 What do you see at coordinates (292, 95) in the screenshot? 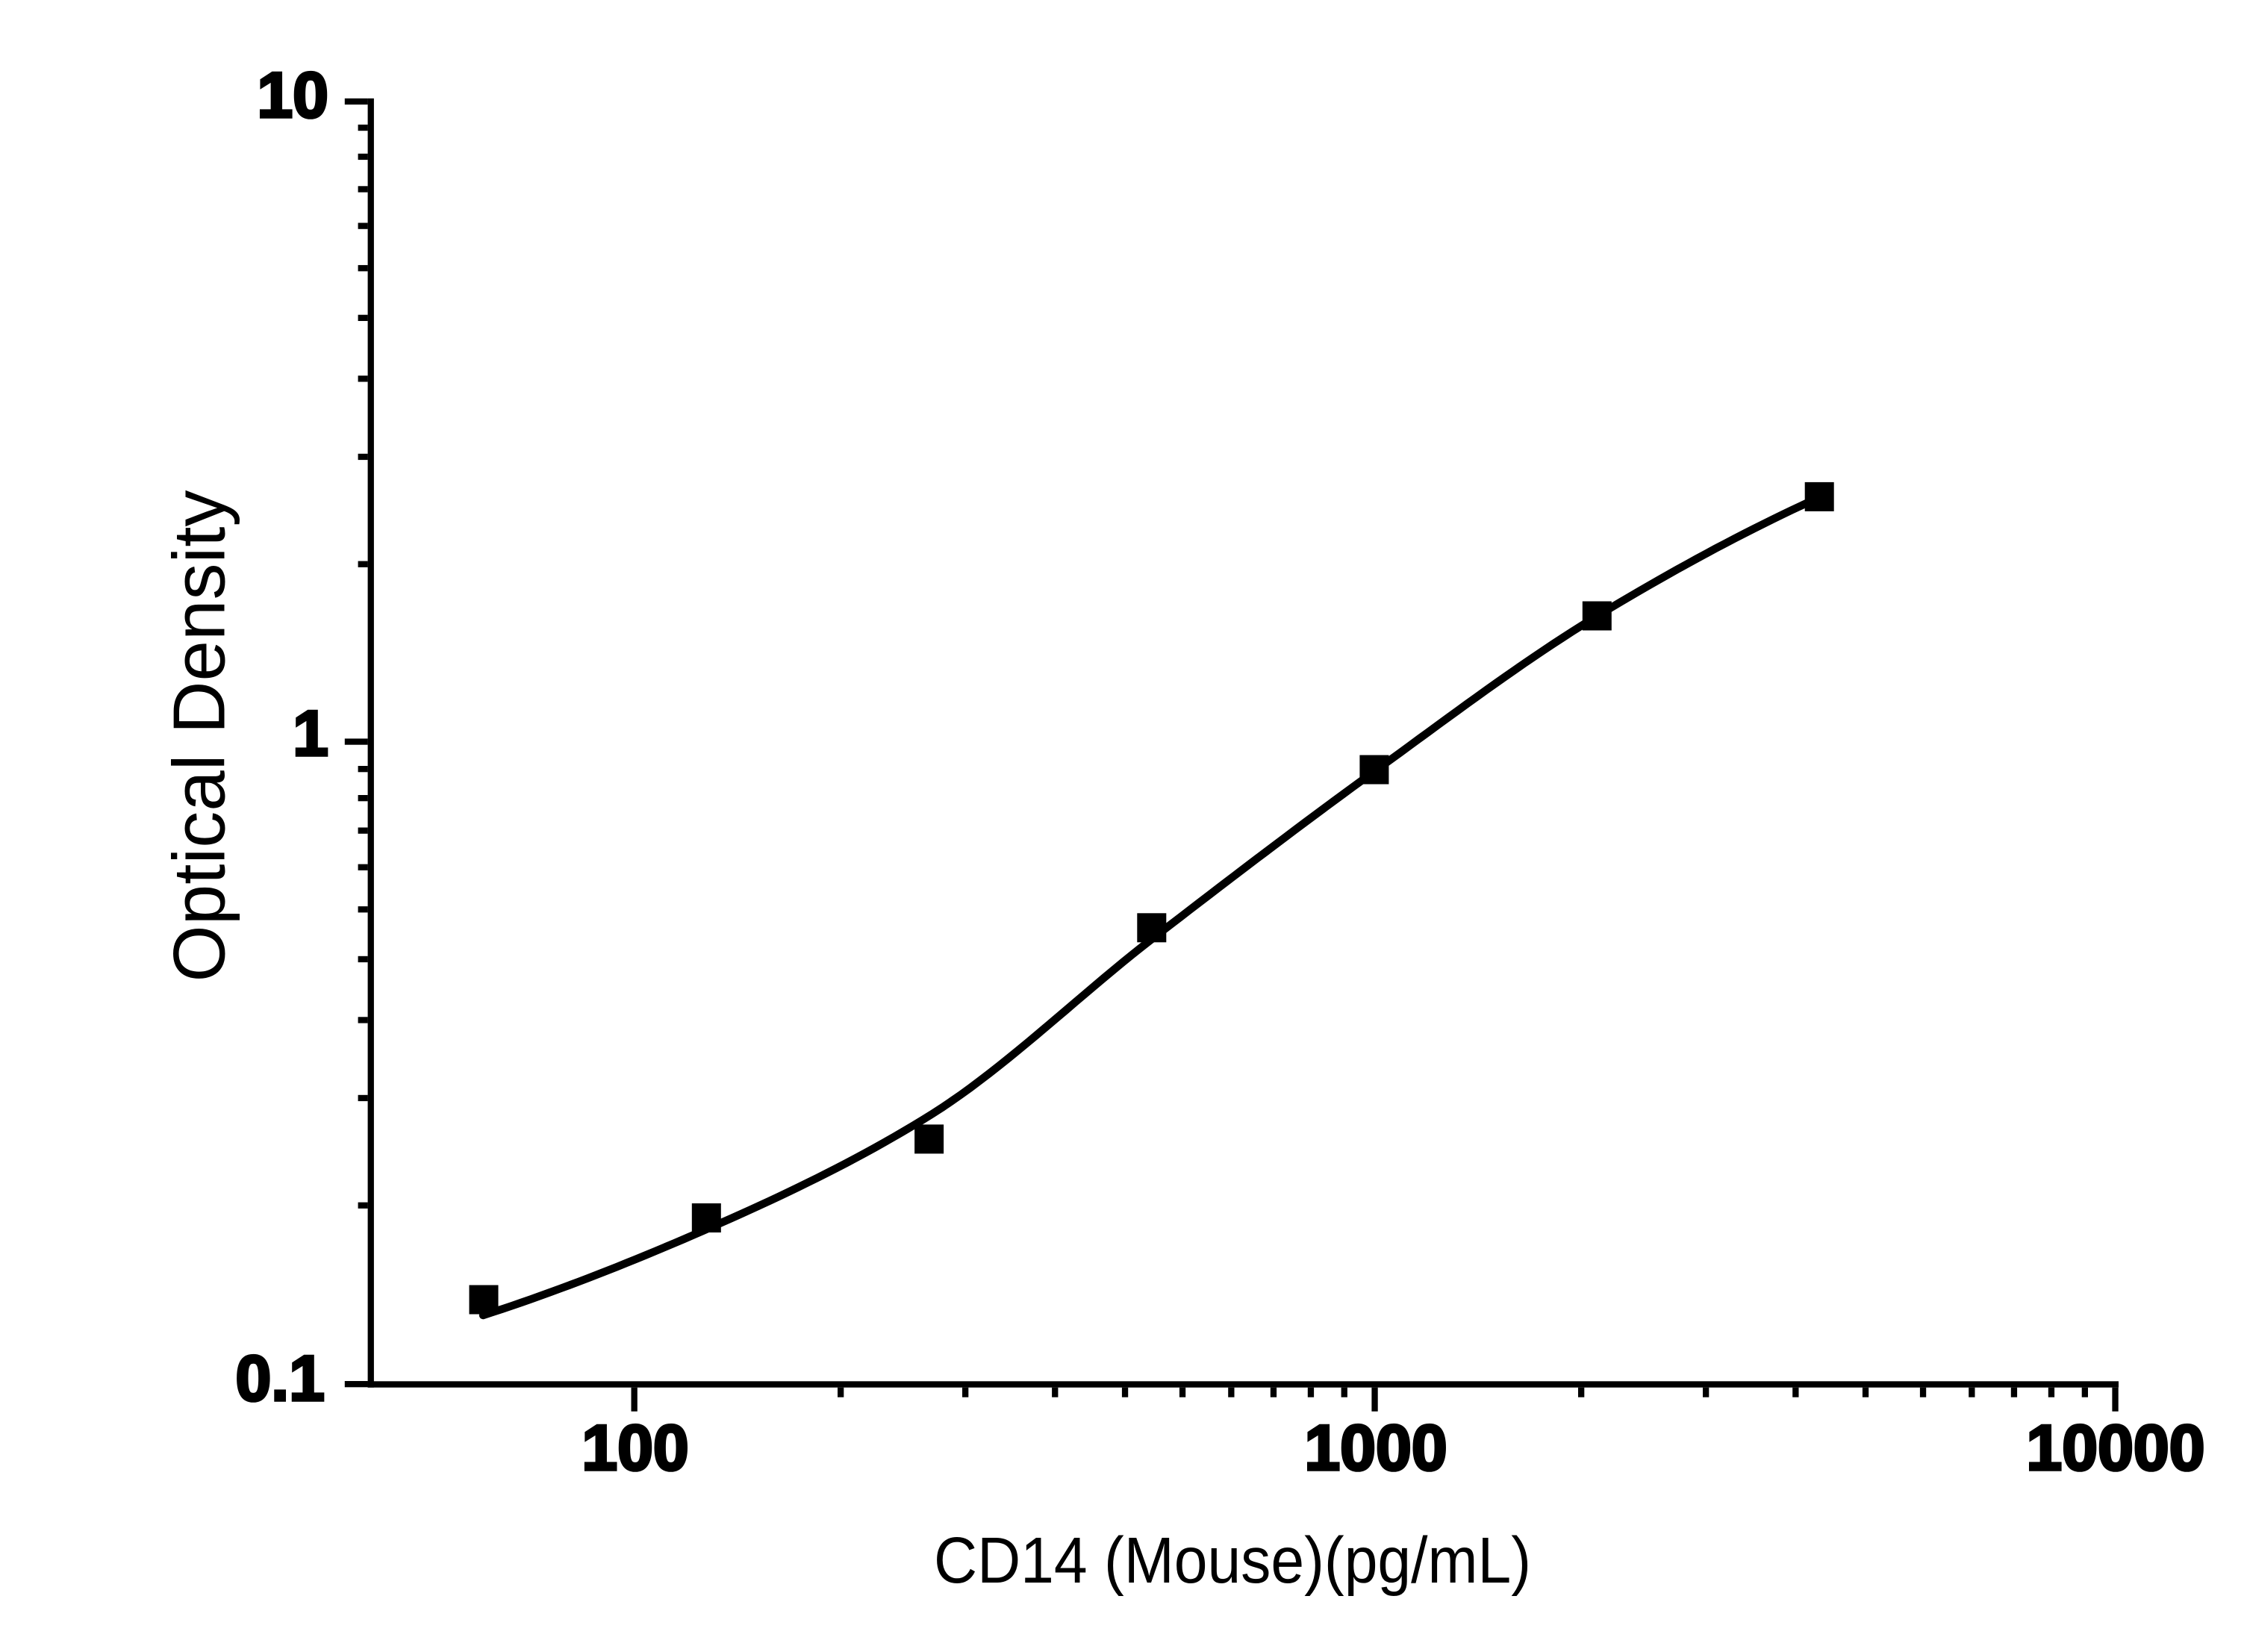
I see `svg-text: 10` at bounding box center [292, 95].